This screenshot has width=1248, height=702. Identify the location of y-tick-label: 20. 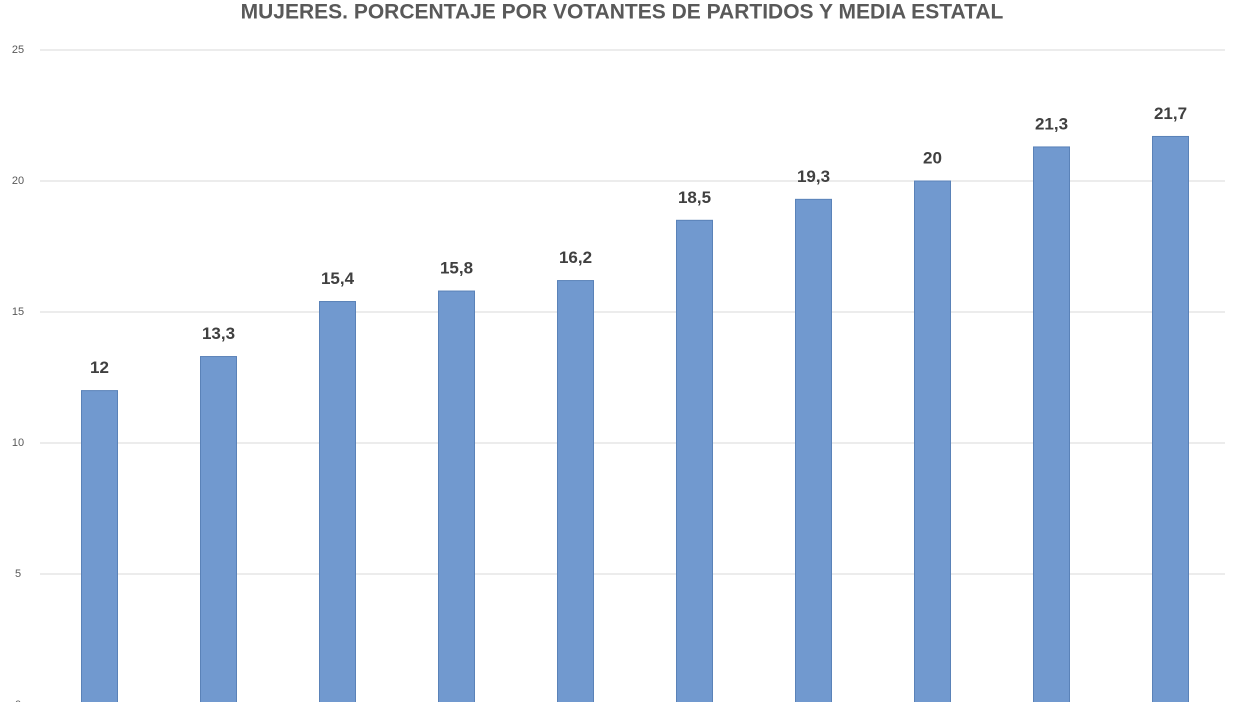
(18, 181).